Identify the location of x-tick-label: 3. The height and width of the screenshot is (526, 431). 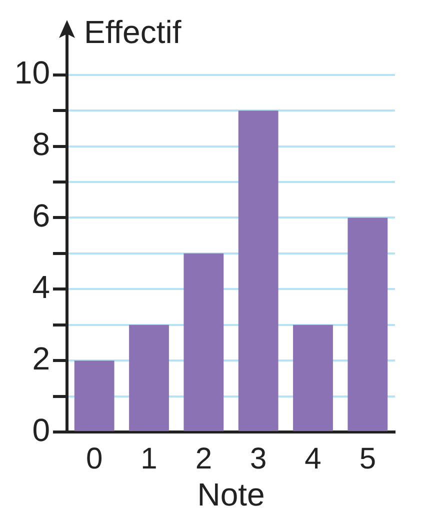
(258, 459).